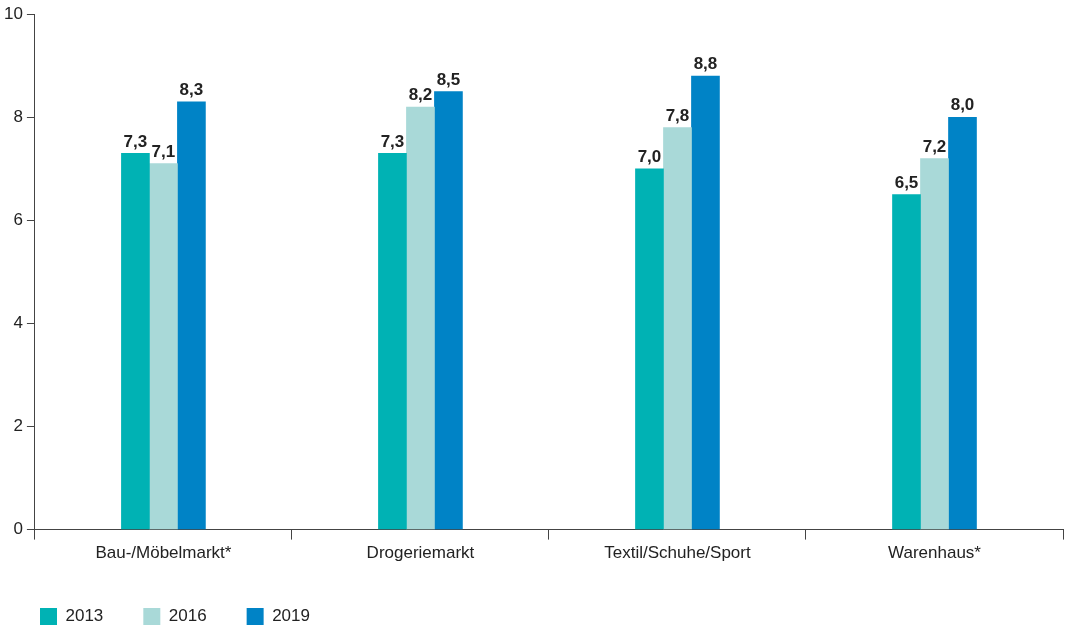 The image size is (1073, 635). I want to click on data-label: 6,5, so click(906, 182).